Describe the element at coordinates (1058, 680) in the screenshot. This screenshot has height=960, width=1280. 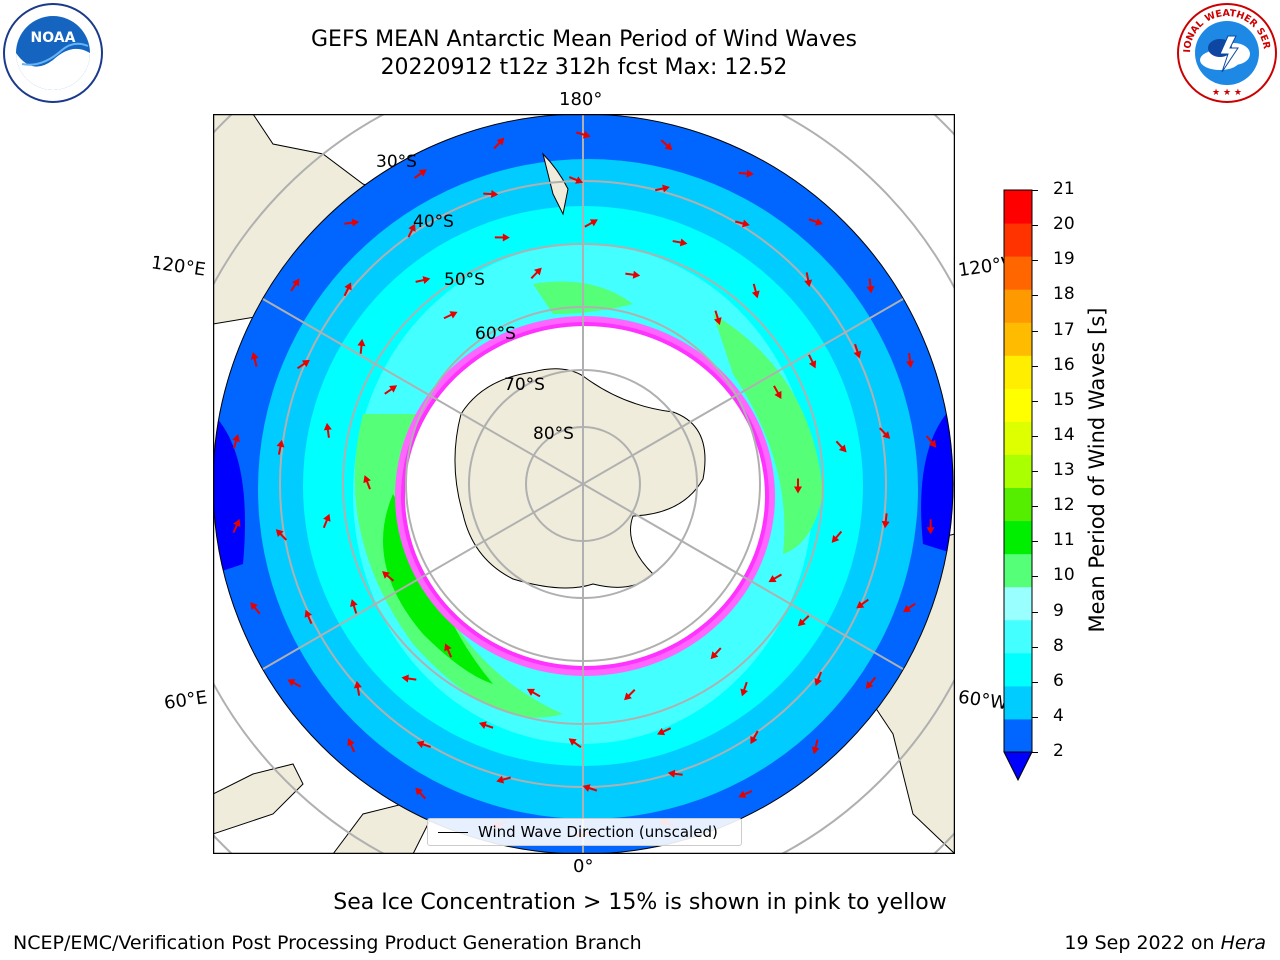
I see `colorbar-tick-label: 6` at that location.